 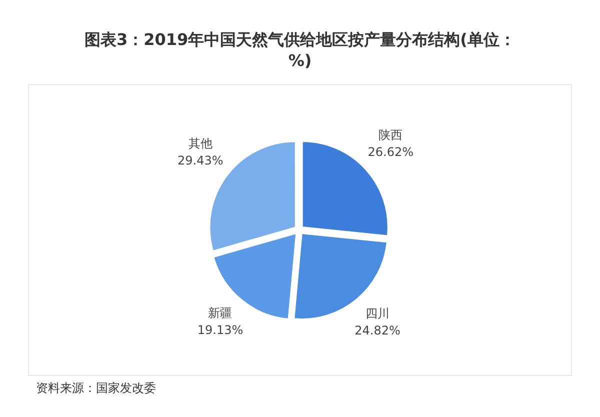 I want to click on slice-label: 陕西, so click(x=390, y=135).